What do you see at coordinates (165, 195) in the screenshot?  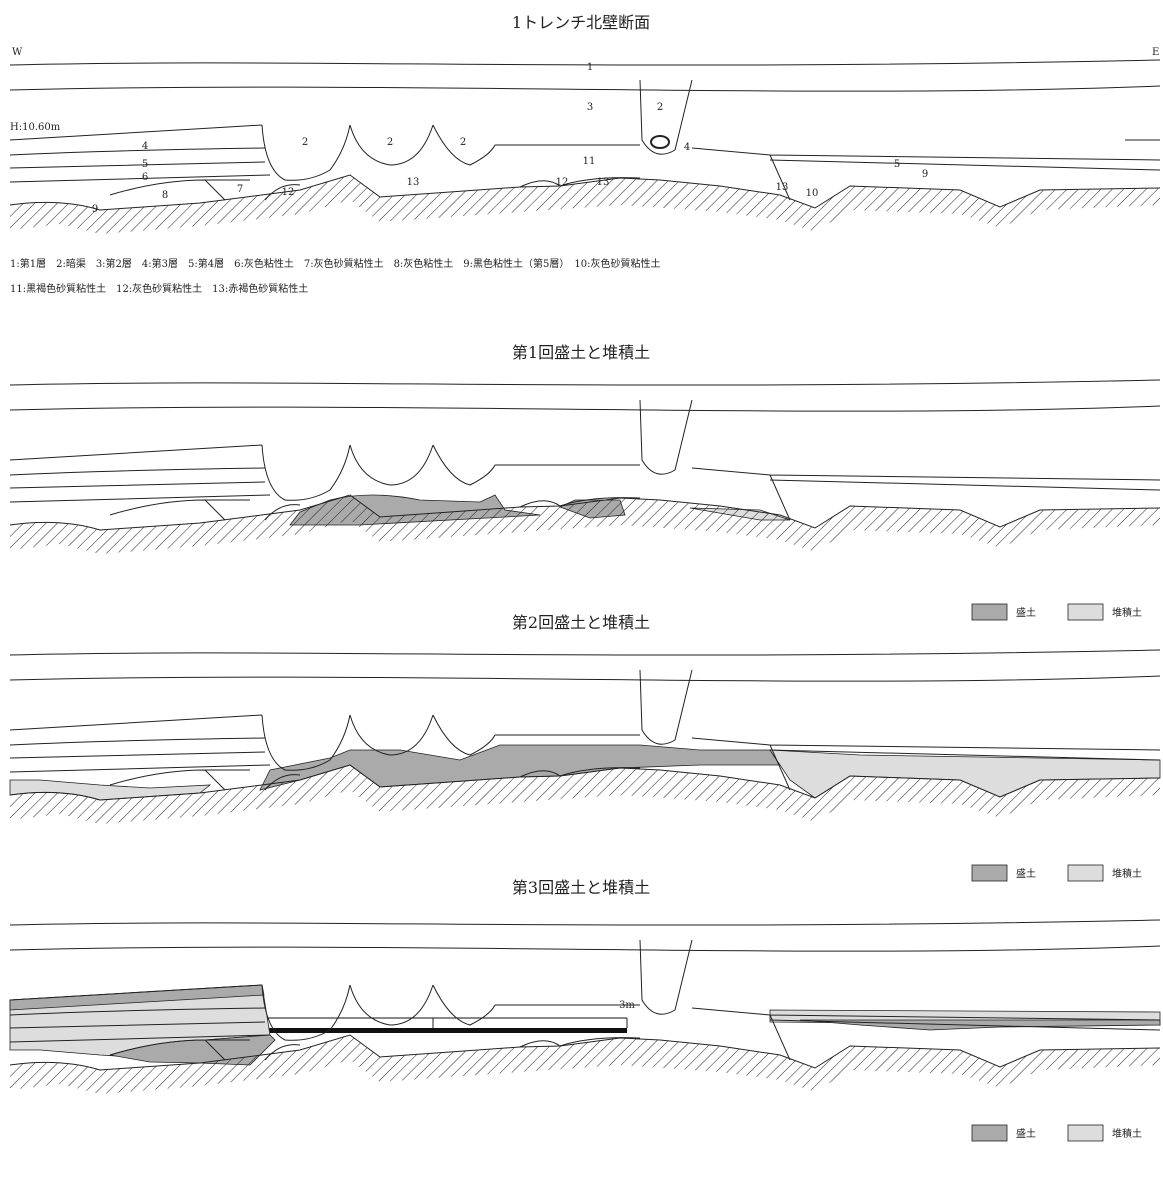 I see `layer-label: 8` at bounding box center [165, 195].